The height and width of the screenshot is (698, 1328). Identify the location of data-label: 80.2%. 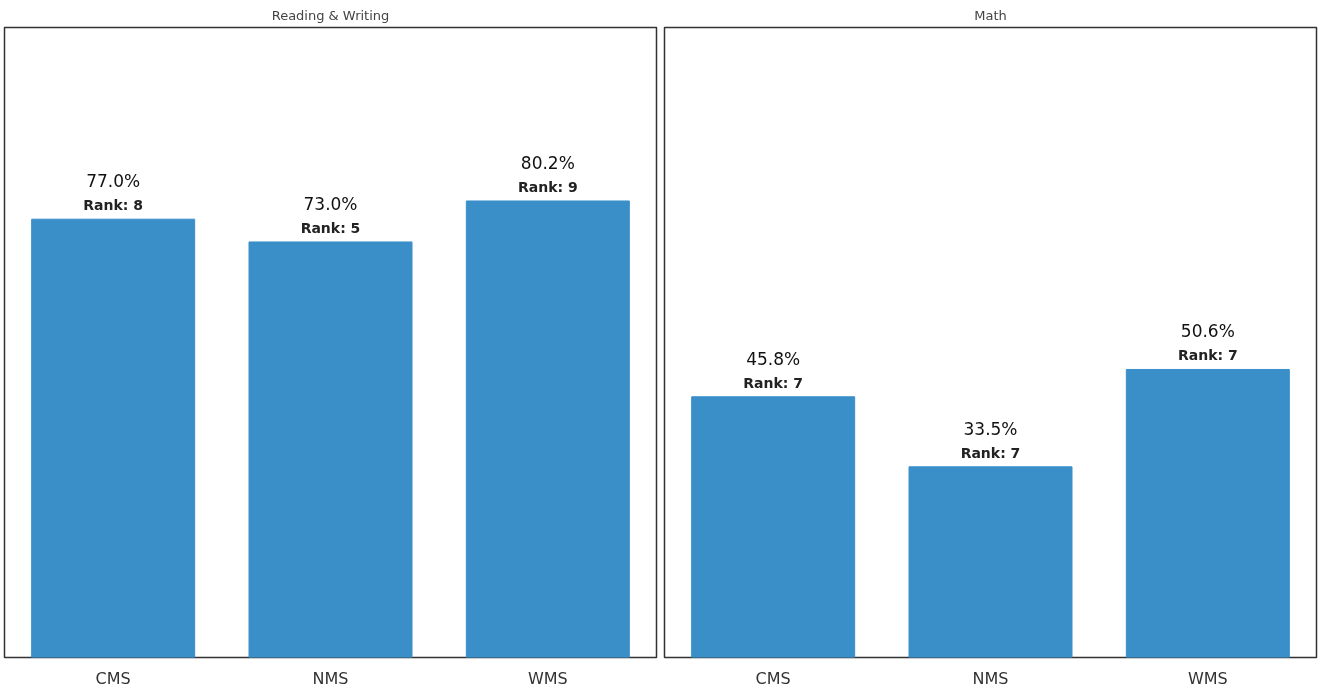
(547, 162).